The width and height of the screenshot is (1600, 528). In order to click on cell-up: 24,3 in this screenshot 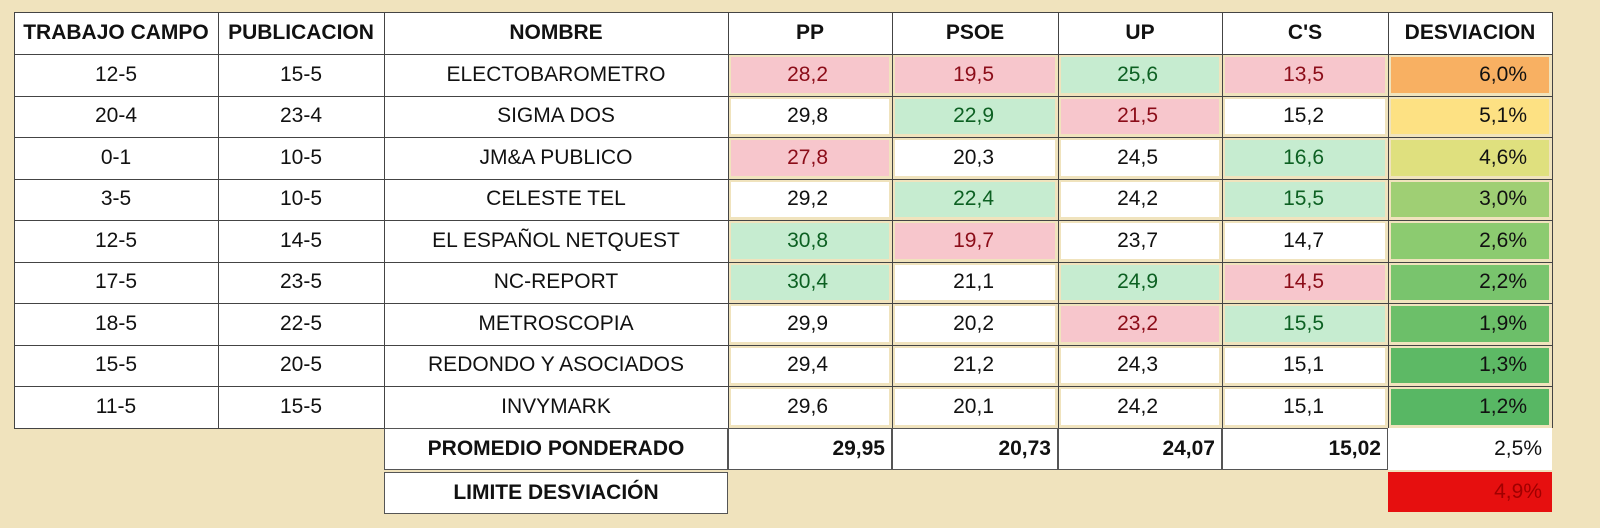, I will do `click(1140, 365)`.